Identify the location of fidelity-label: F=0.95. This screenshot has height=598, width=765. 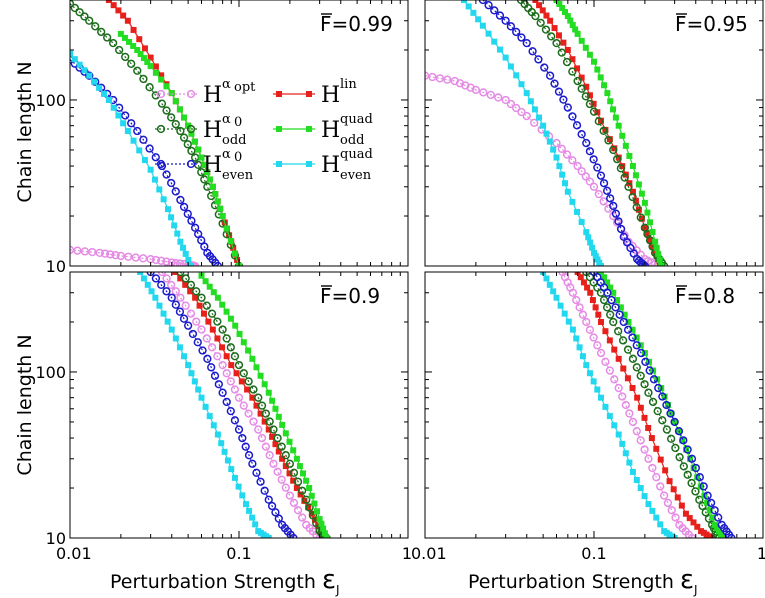
(711, 24).